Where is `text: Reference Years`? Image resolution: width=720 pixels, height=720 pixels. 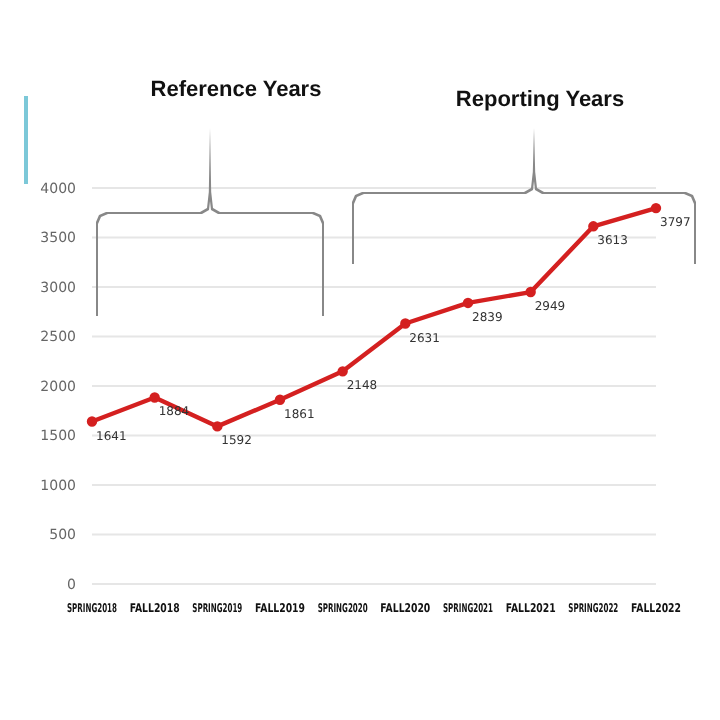 text: Reference Years is located at coordinates (236, 90).